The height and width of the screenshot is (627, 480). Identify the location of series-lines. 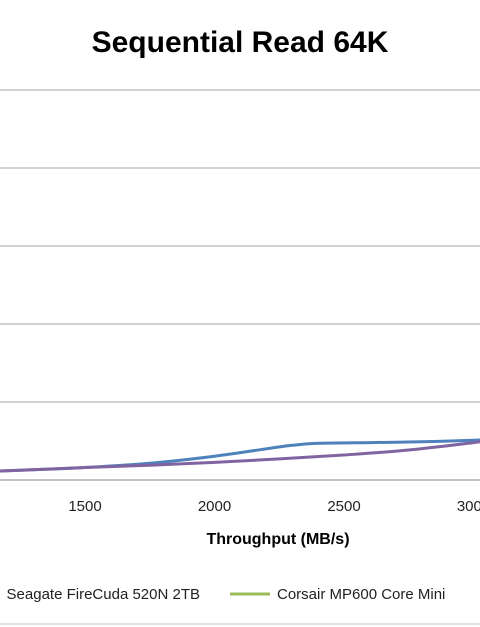
(240, 455).